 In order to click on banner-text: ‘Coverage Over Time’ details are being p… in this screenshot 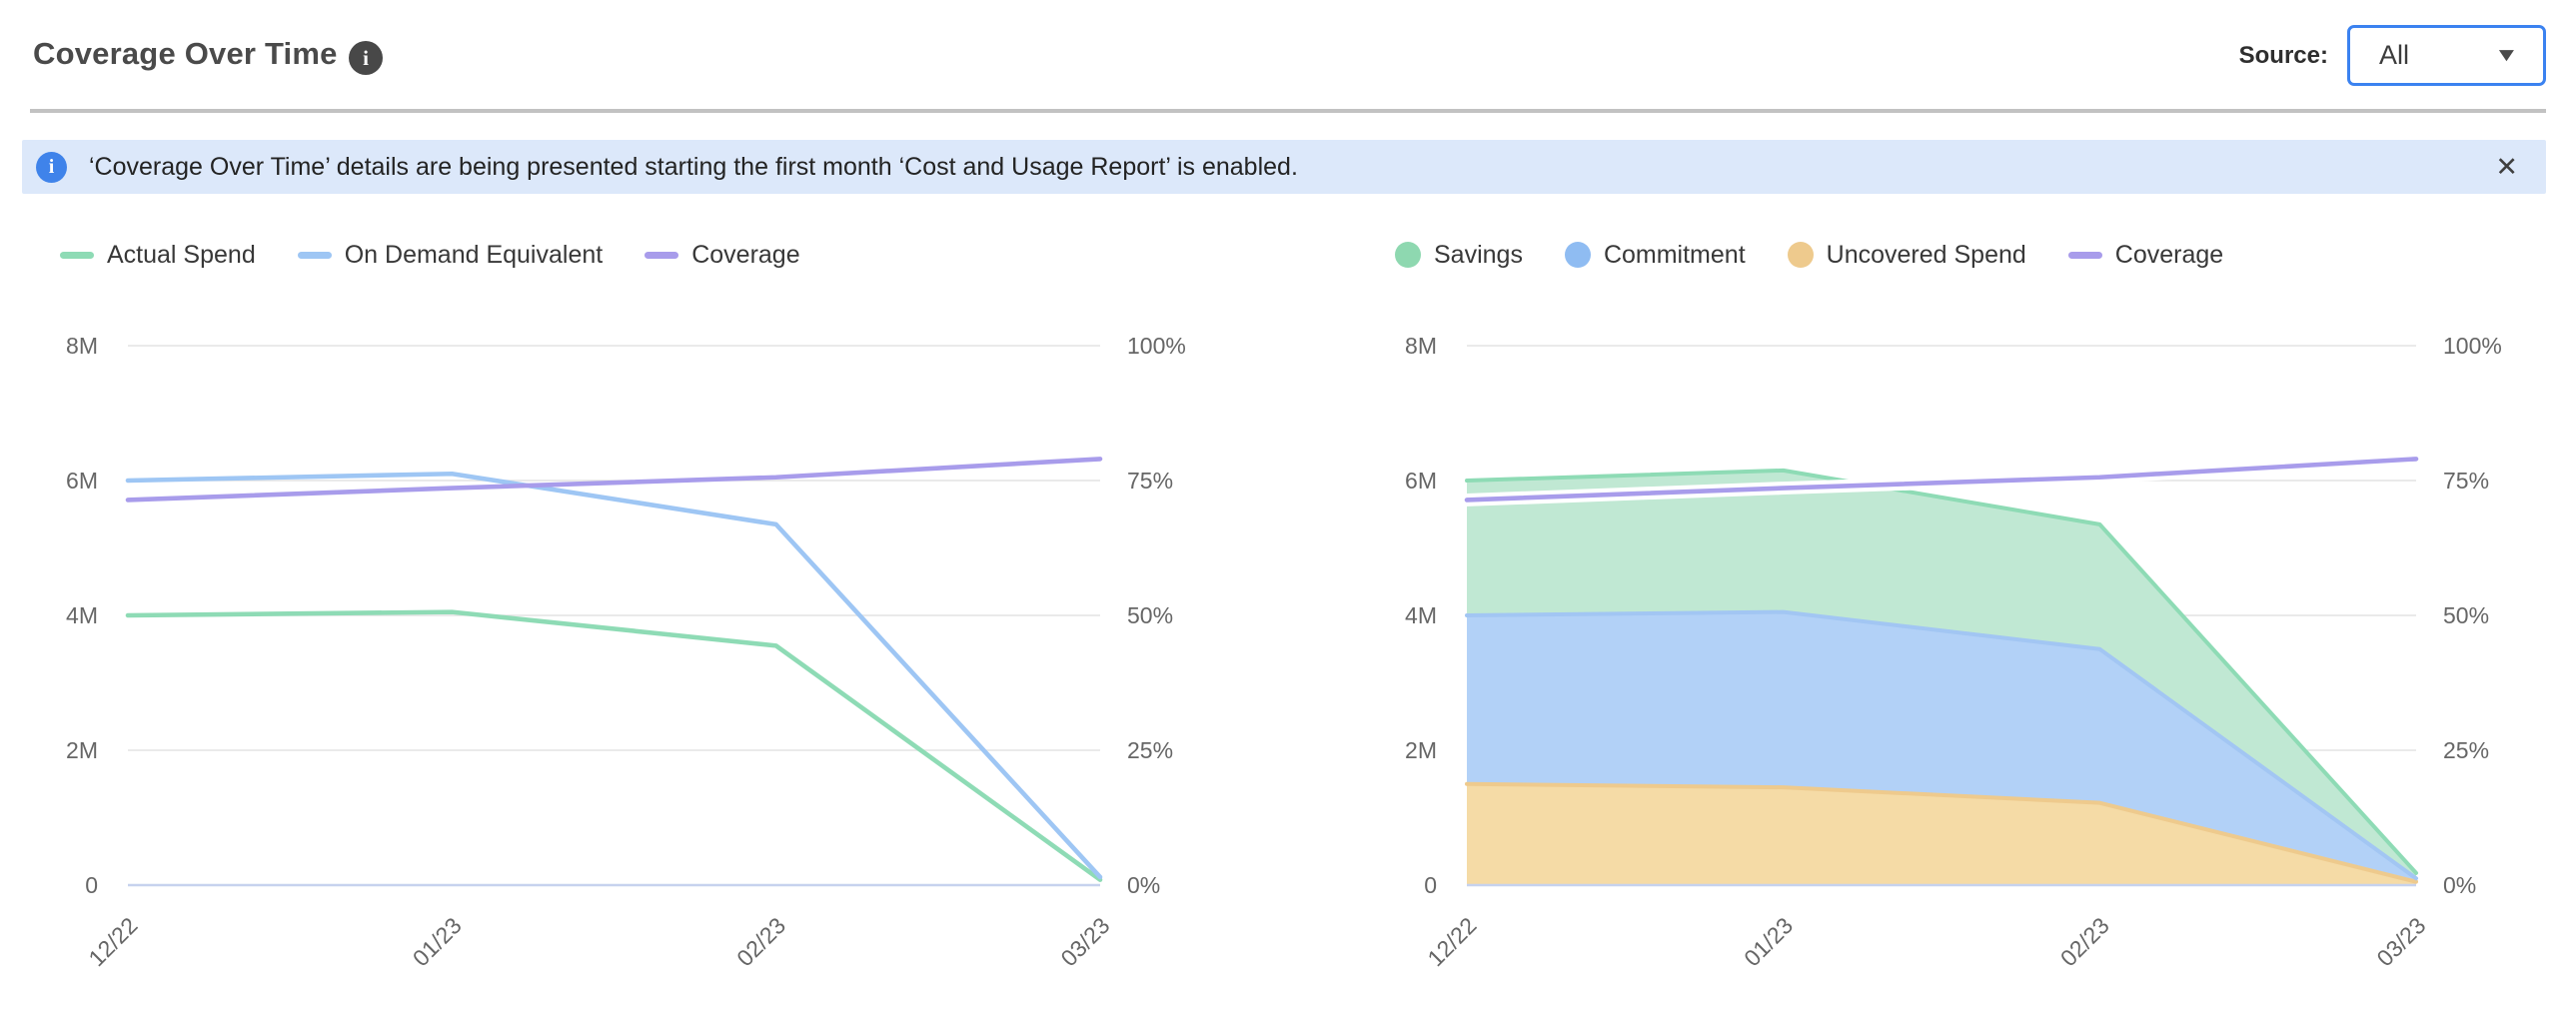, I will do `click(693, 167)`.